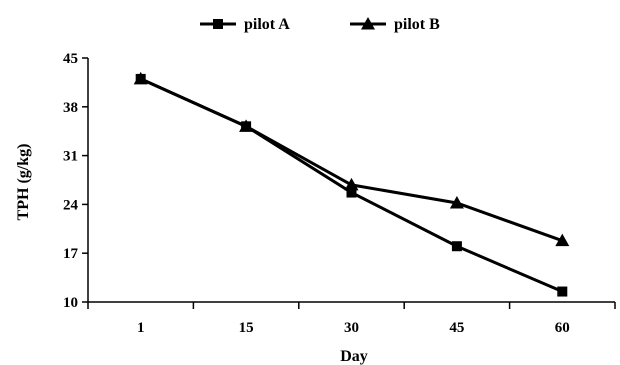  I want to click on legend-label: pilot B, so click(417, 24).